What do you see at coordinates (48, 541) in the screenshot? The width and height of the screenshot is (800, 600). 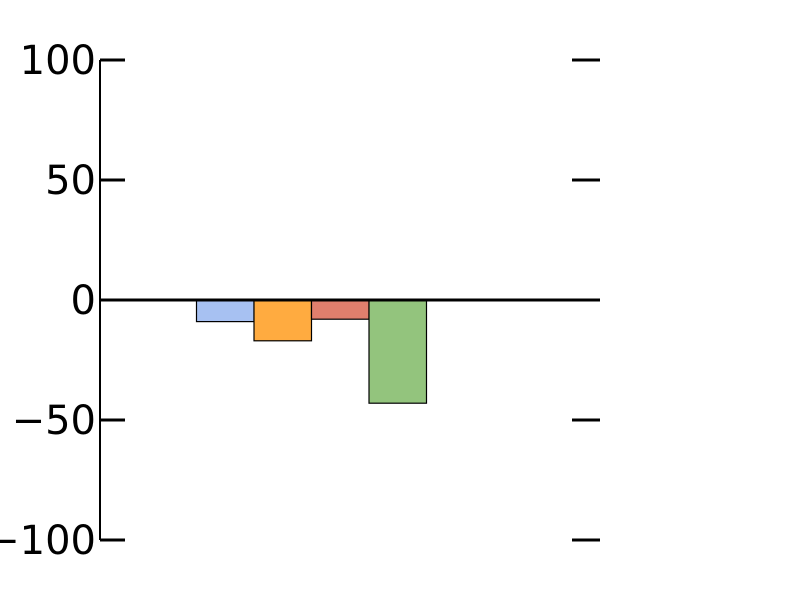 I see `y-tick-label: −100` at bounding box center [48, 541].